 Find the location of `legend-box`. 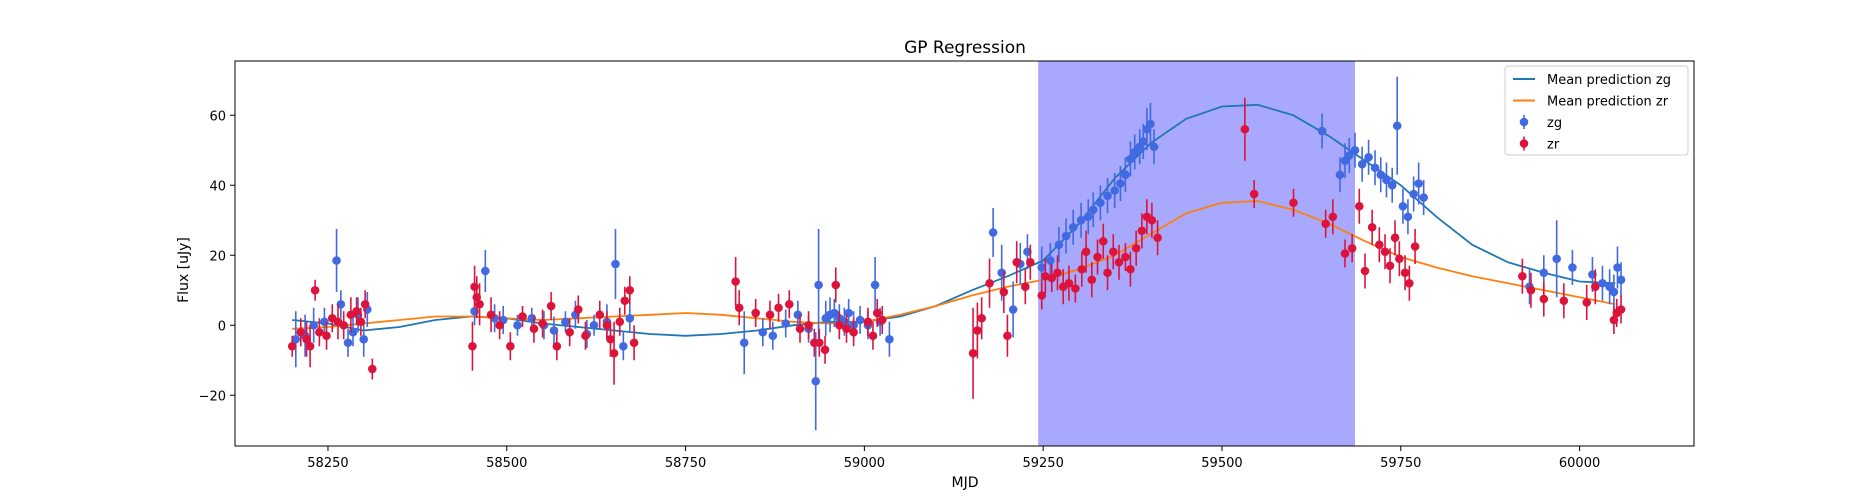

legend-box is located at coordinates (1596, 110).